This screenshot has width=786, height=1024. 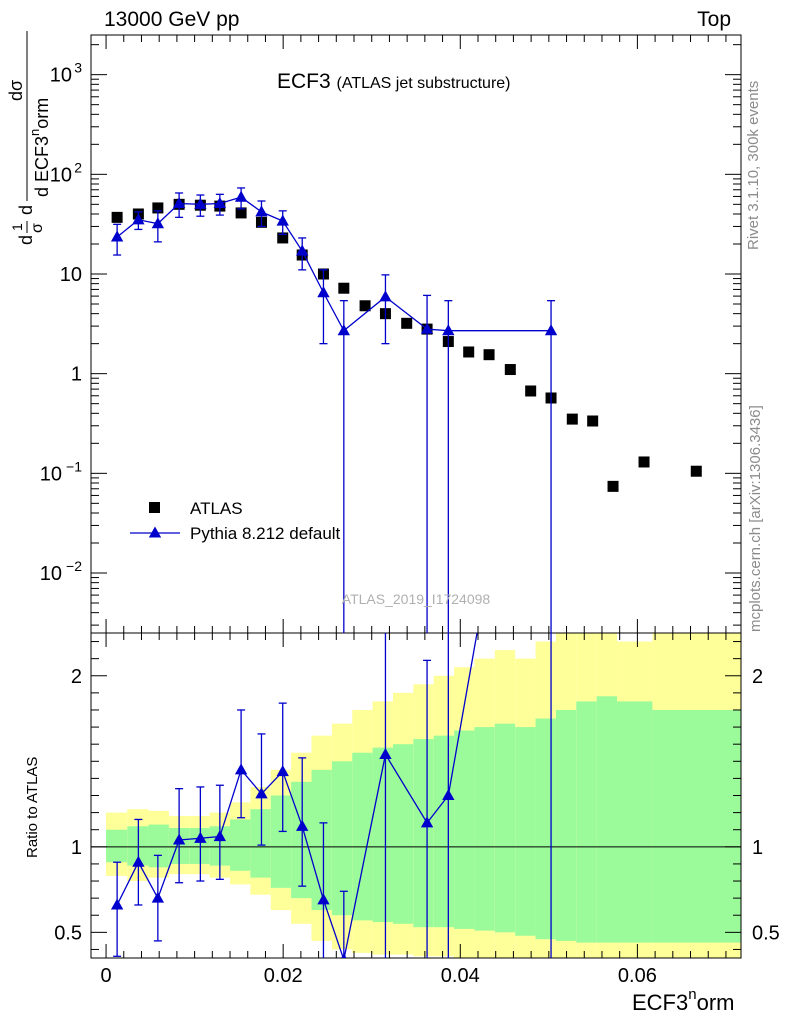 I want to click on ratio-y-tick-label-right: 2, so click(x=757, y=677).